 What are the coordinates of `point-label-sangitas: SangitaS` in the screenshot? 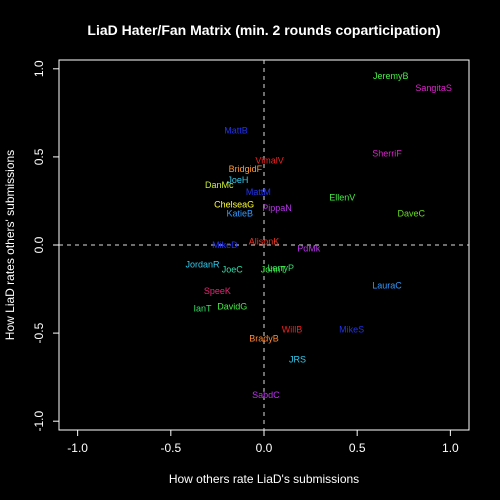 It's located at (433, 88).